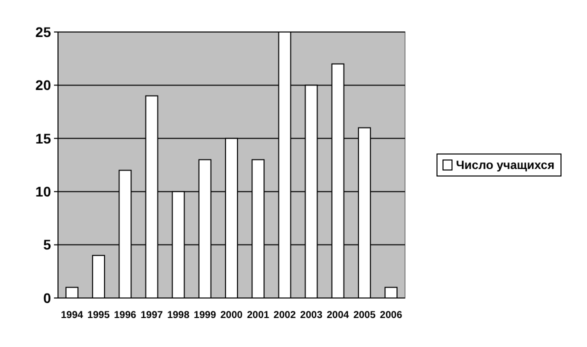 The image size is (587, 347). Describe the element at coordinates (505, 165) in the screenshot. I see `legend-label: Число учащихся` at that location.